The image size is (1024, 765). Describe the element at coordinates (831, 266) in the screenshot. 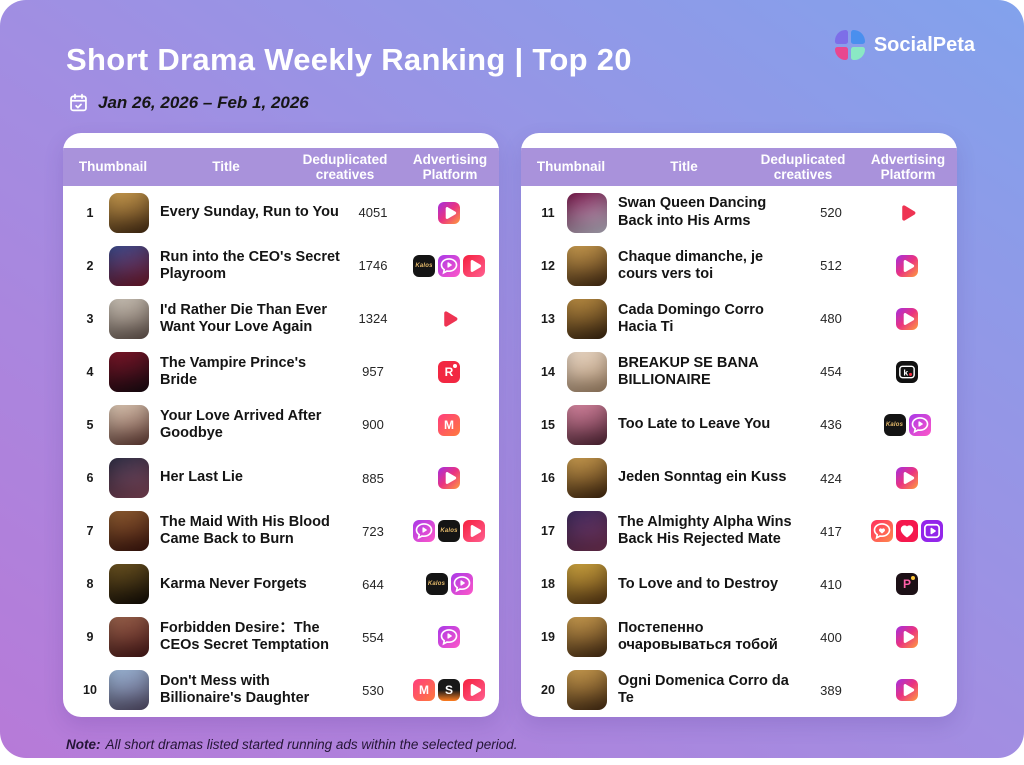

I see `creatives-count: 512` at that location.